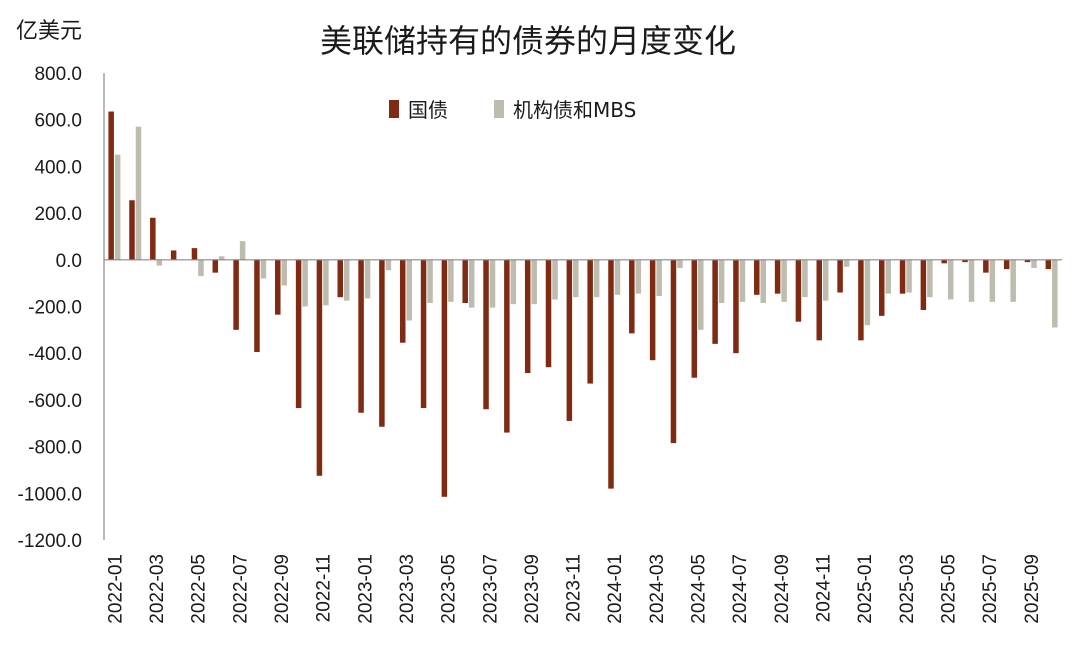 The width and height of the screenshot is (1080, 653). Describe the element at coordinates (865, 589) in the screenshot. I see `x-tick-label: 2025-01` at that location.